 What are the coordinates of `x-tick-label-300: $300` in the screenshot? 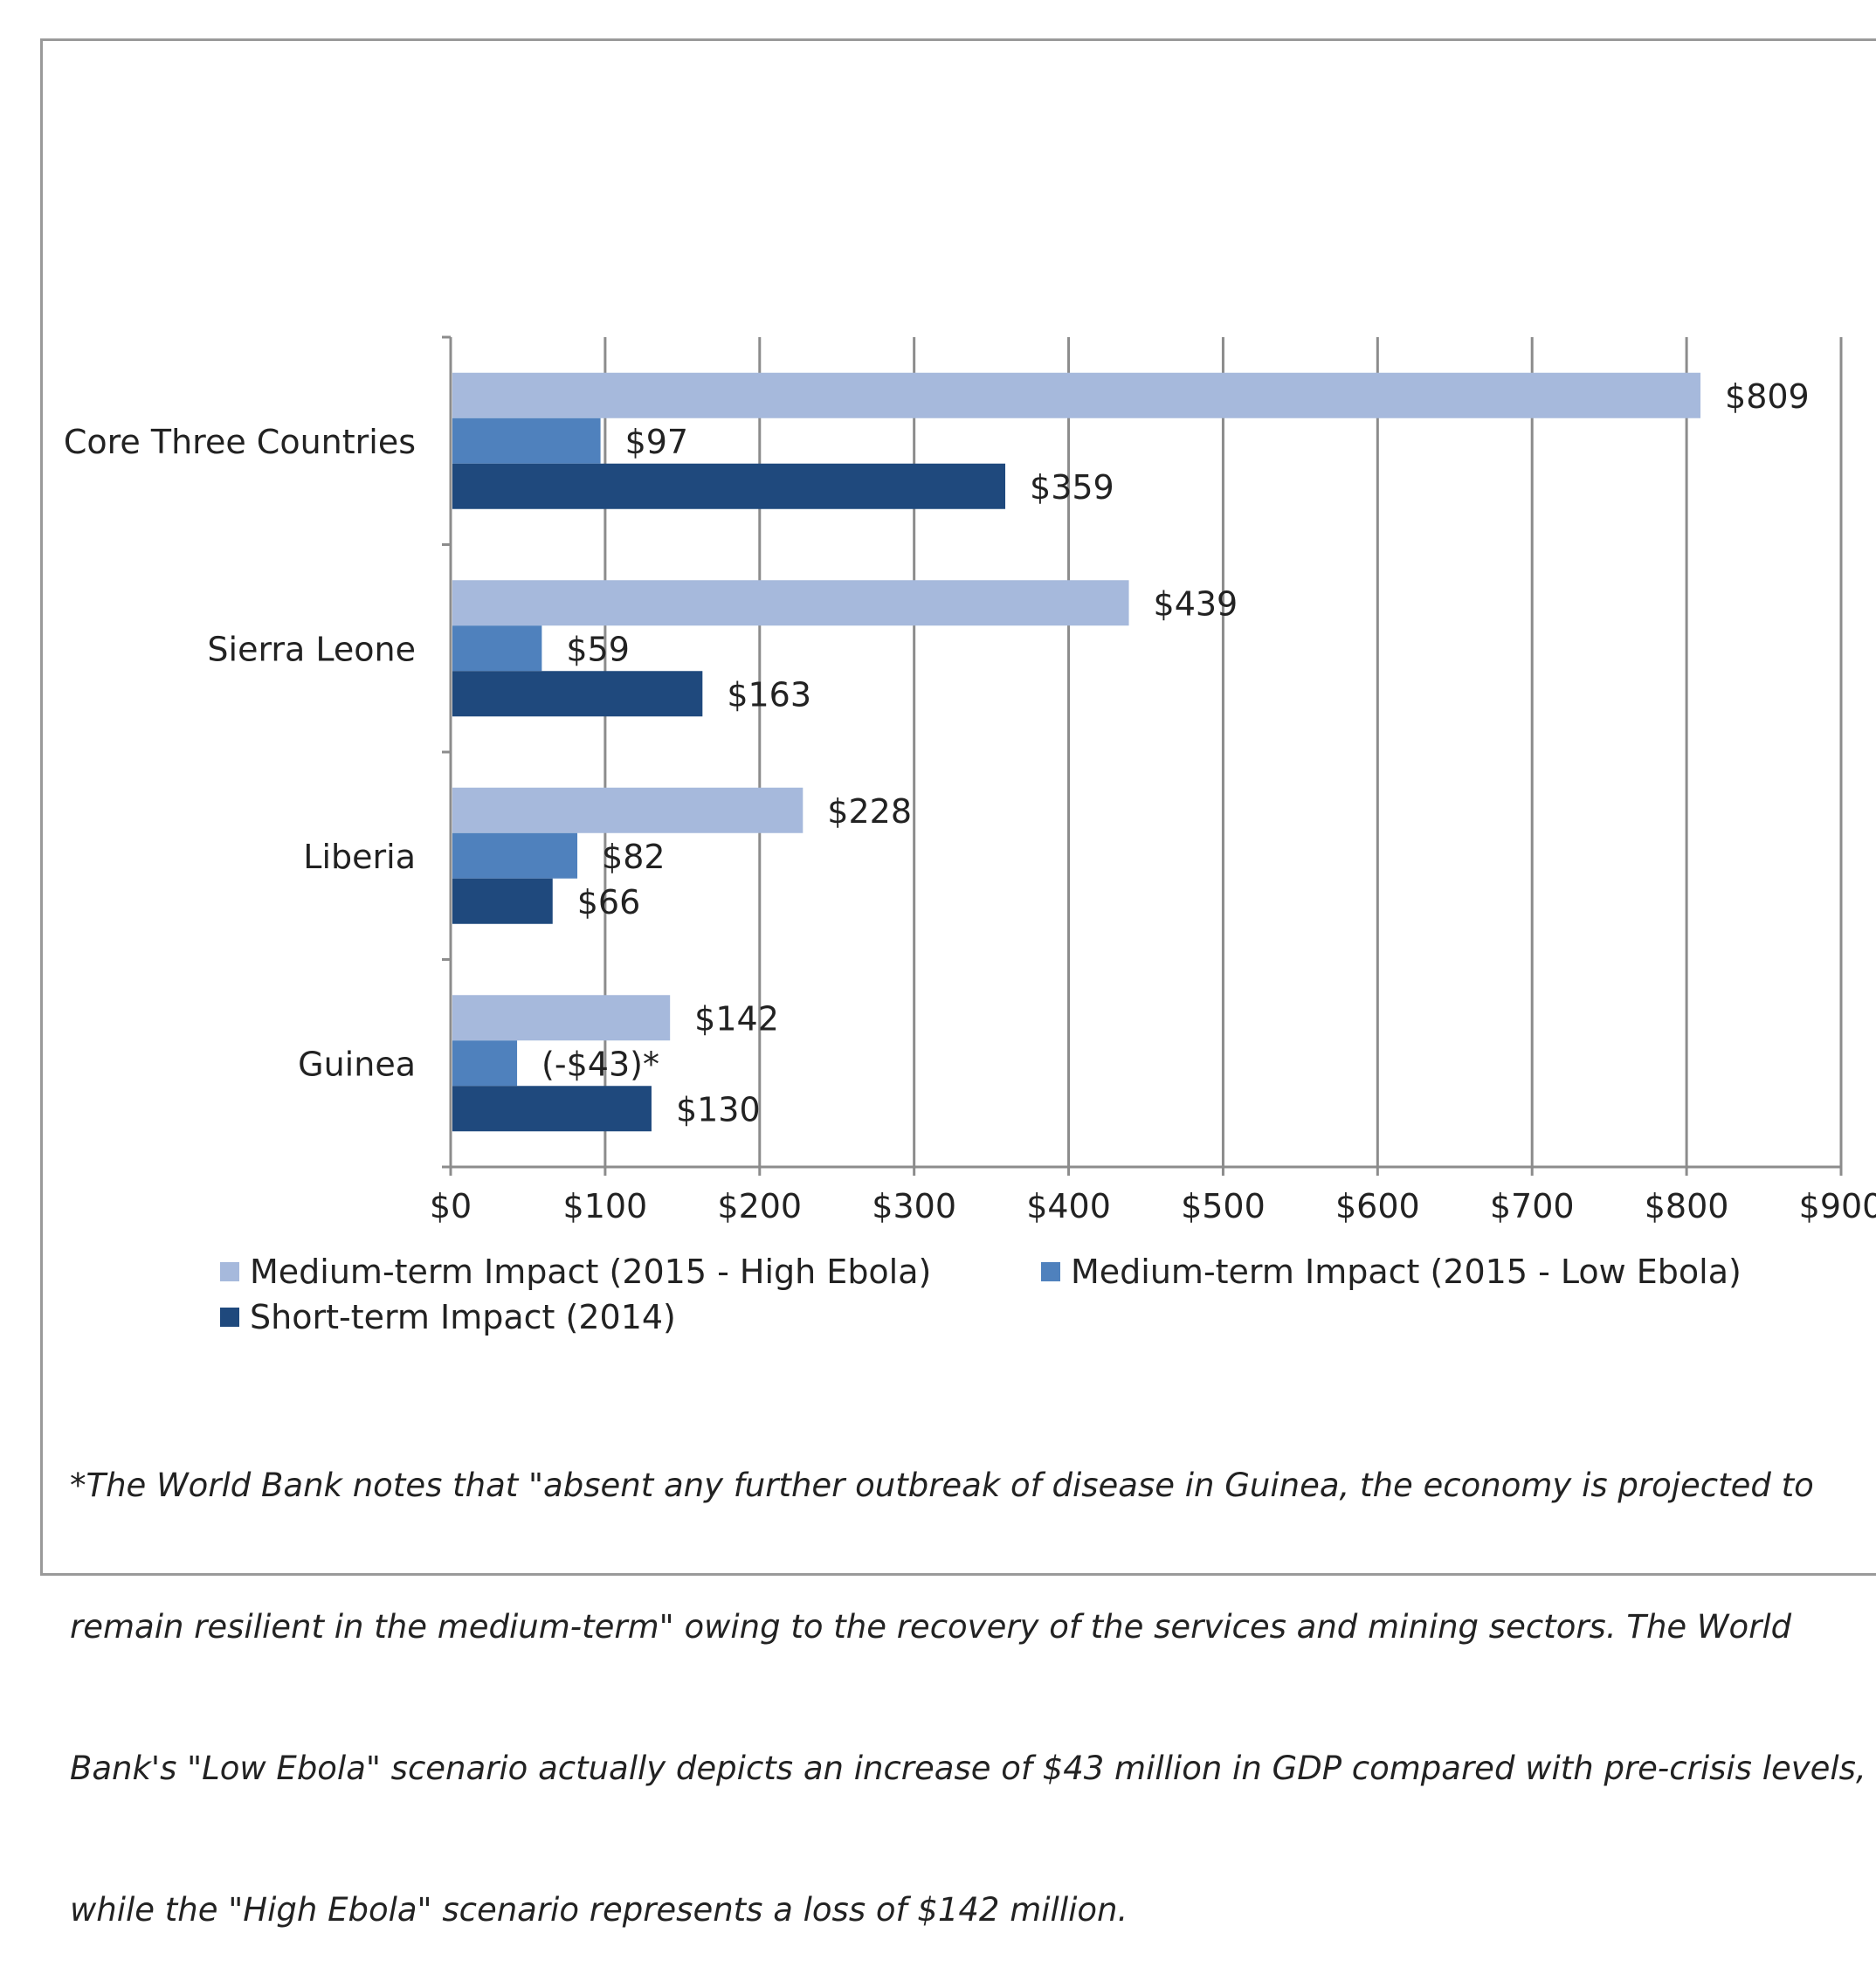 It's located at (914, 1206).